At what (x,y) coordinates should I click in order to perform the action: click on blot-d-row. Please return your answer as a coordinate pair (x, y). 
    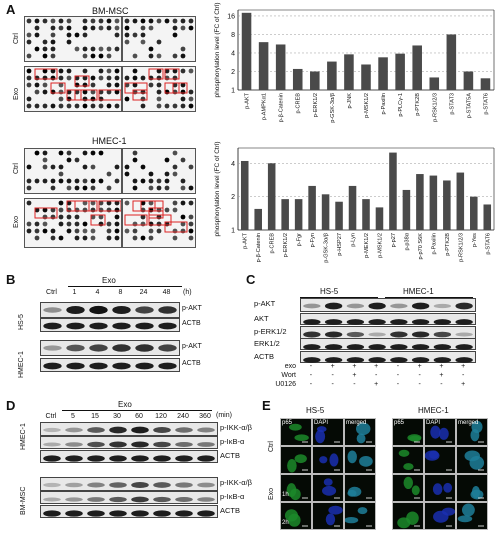
    Looking at the image, I should click on (129, 456).